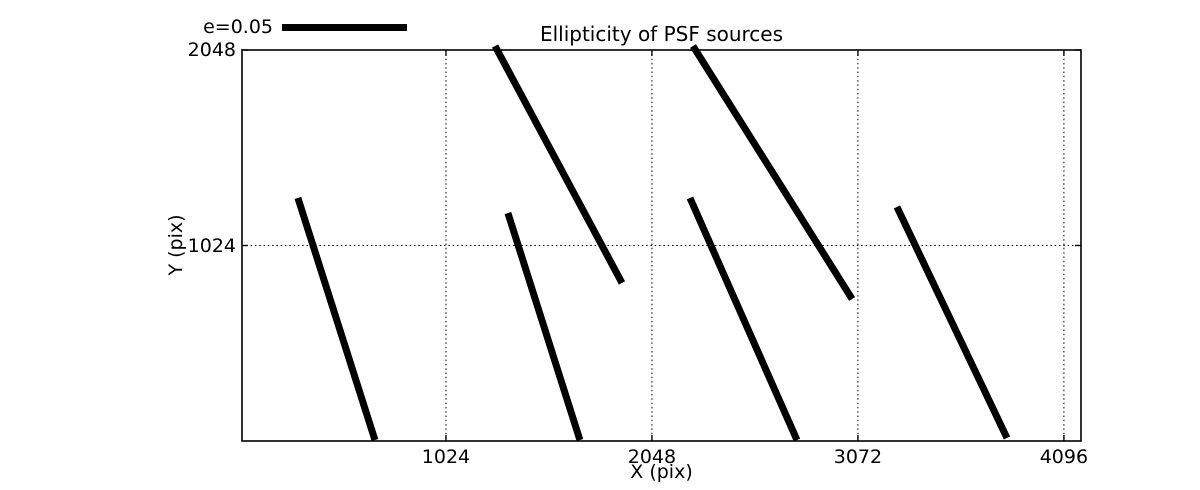  What do you see at coordinates (446, 457) in the screenshot?
I see `x-tick-label: 1024` at bounding box center [446, 457].